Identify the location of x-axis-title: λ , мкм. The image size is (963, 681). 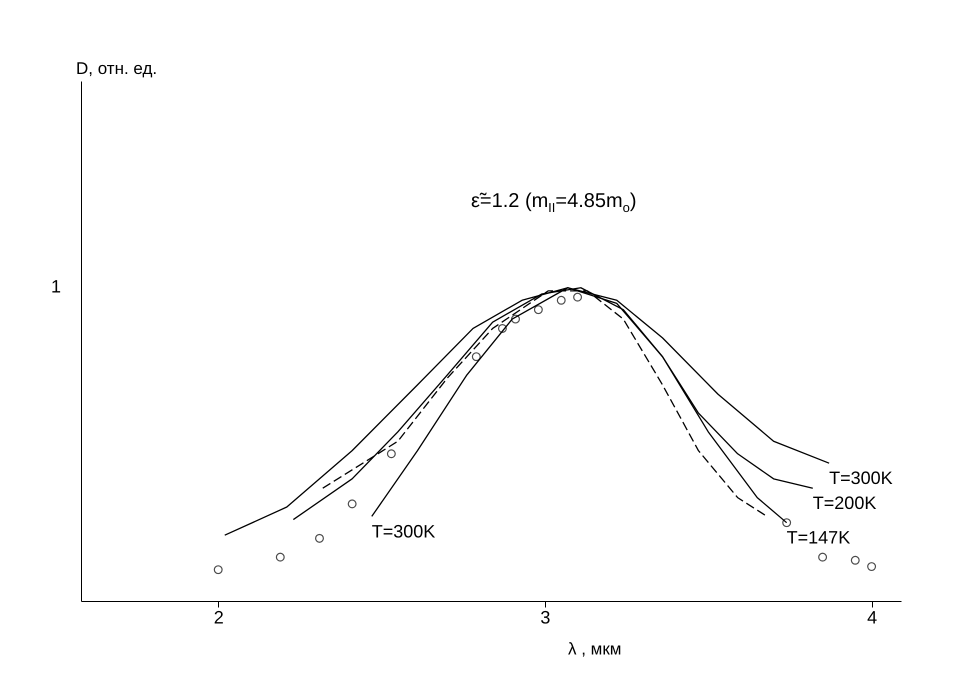
(595, 649).